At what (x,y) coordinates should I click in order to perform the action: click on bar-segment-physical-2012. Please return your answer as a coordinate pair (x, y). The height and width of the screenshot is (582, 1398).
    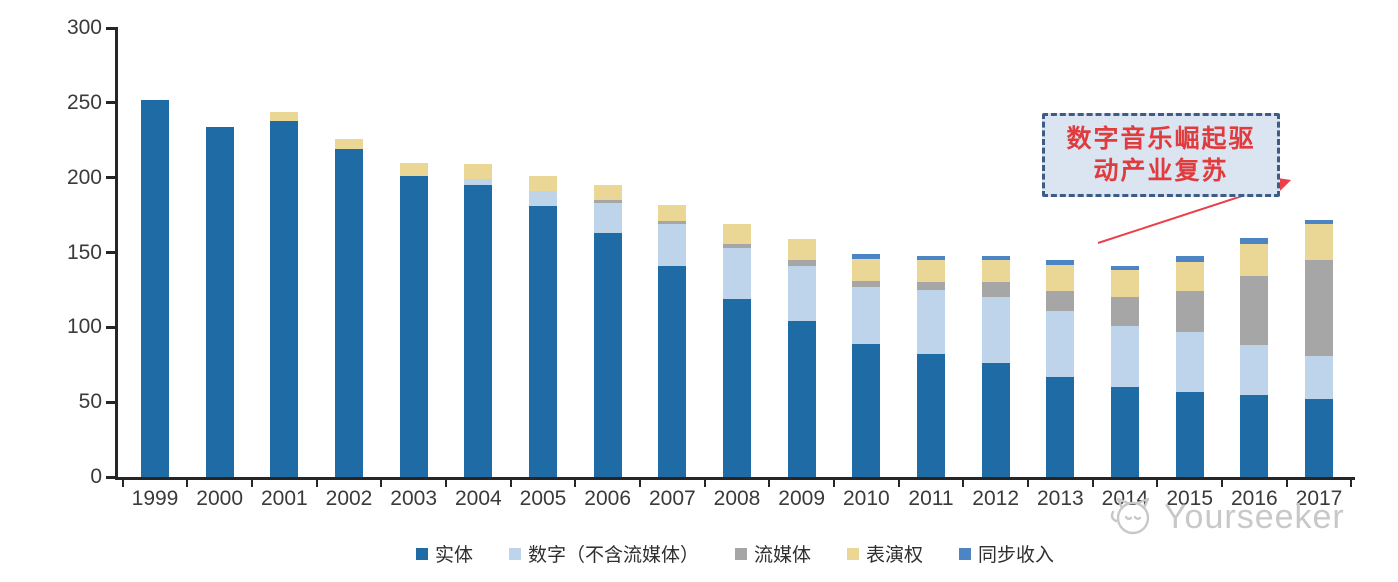
    Looking at the image, I should click on (995, 420).